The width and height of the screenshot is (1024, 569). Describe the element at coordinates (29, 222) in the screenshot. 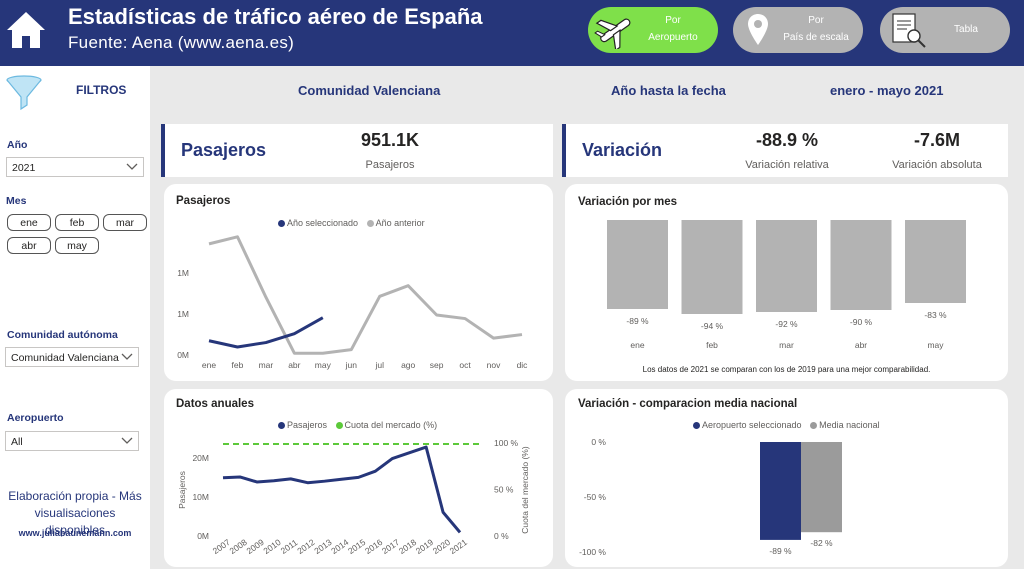

I see `month-chip-ene: ene` at that location.